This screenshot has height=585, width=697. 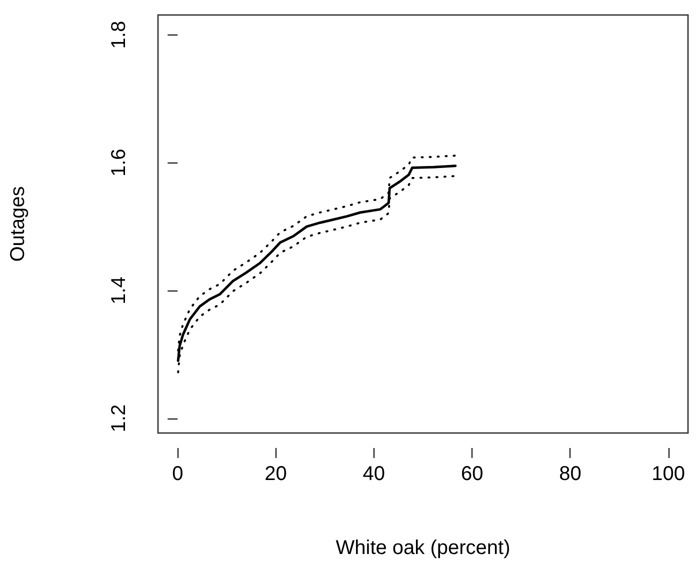 I want to click on y-tick-label: 1.8, so click(x=119, y=34).